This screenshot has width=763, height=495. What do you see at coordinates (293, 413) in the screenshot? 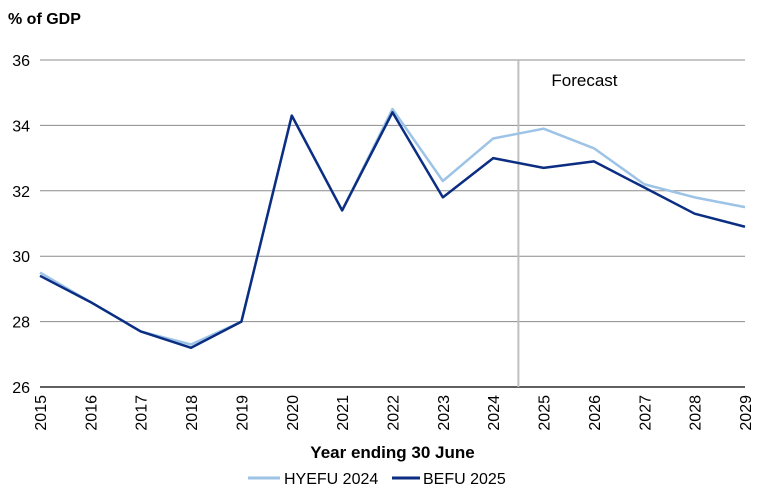
I see `x-tick-label: 2020` at bounding box center [293, 413].